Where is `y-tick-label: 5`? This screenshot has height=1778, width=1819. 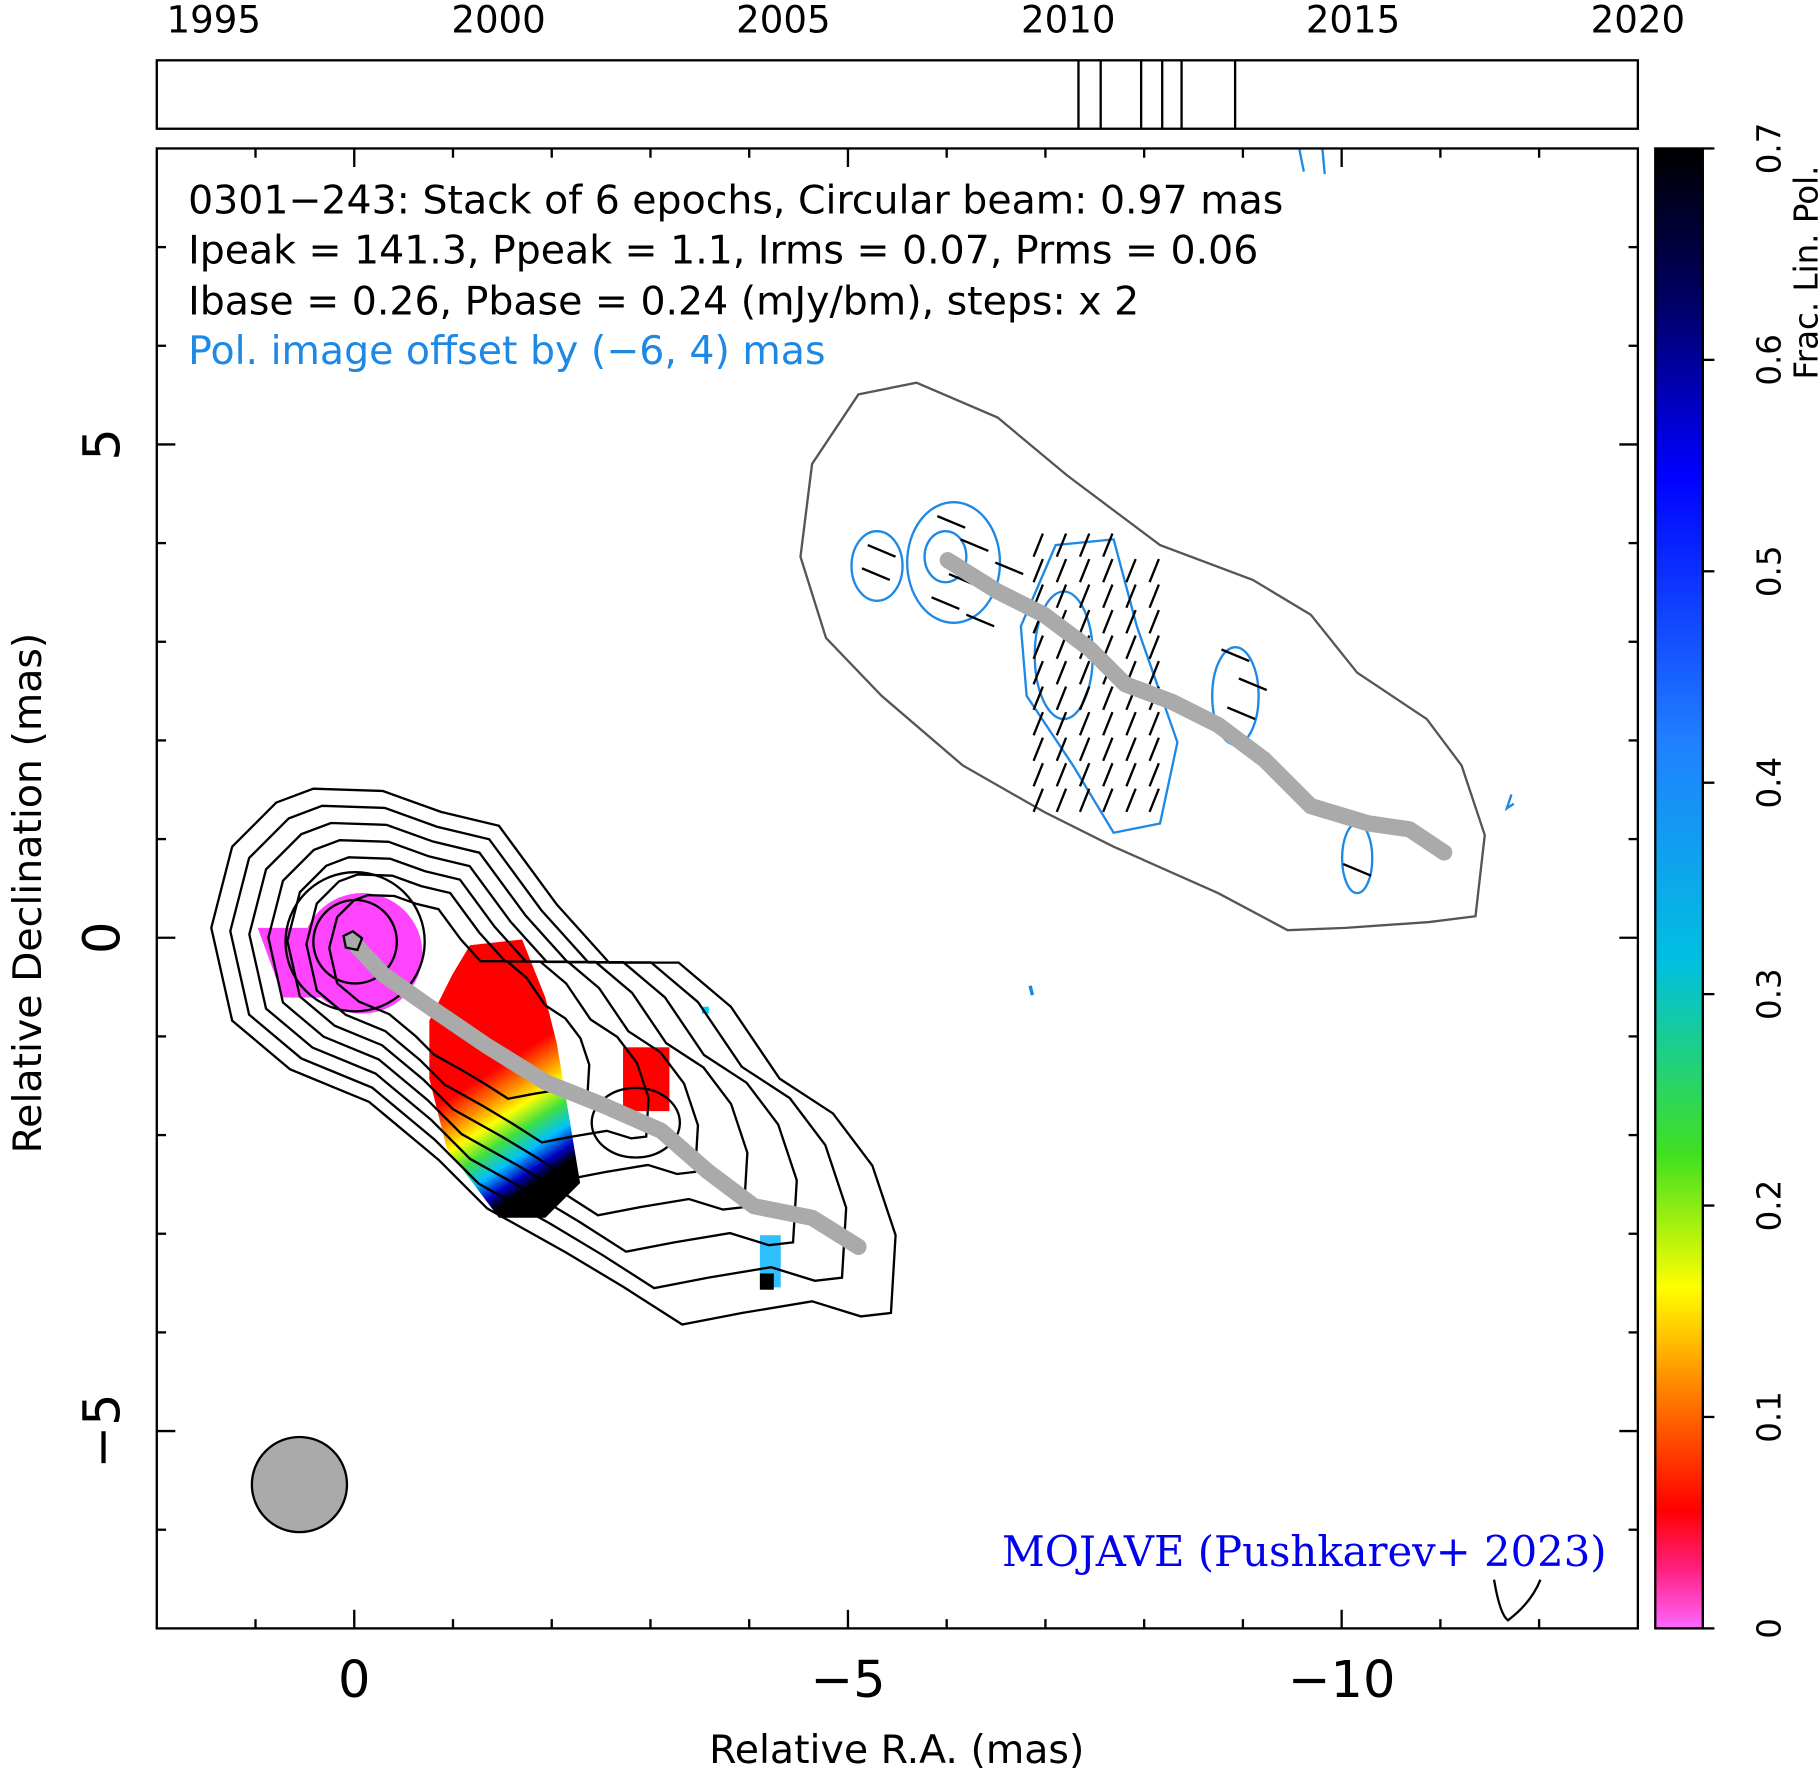 y-tick-label: 5 is located at coordinates (103, 444).